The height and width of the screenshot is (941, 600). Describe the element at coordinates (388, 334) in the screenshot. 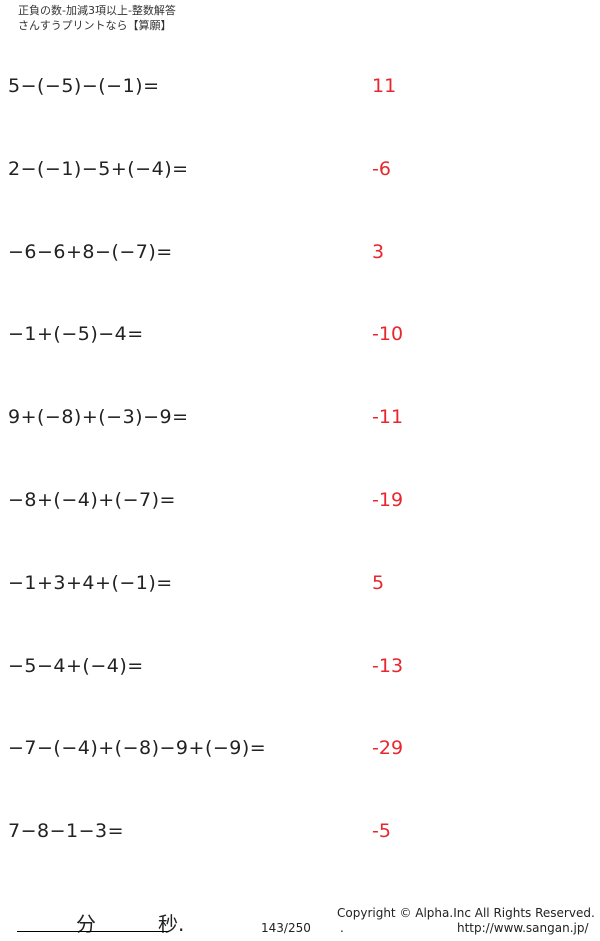

I see `problem-answer: -10` at that location.